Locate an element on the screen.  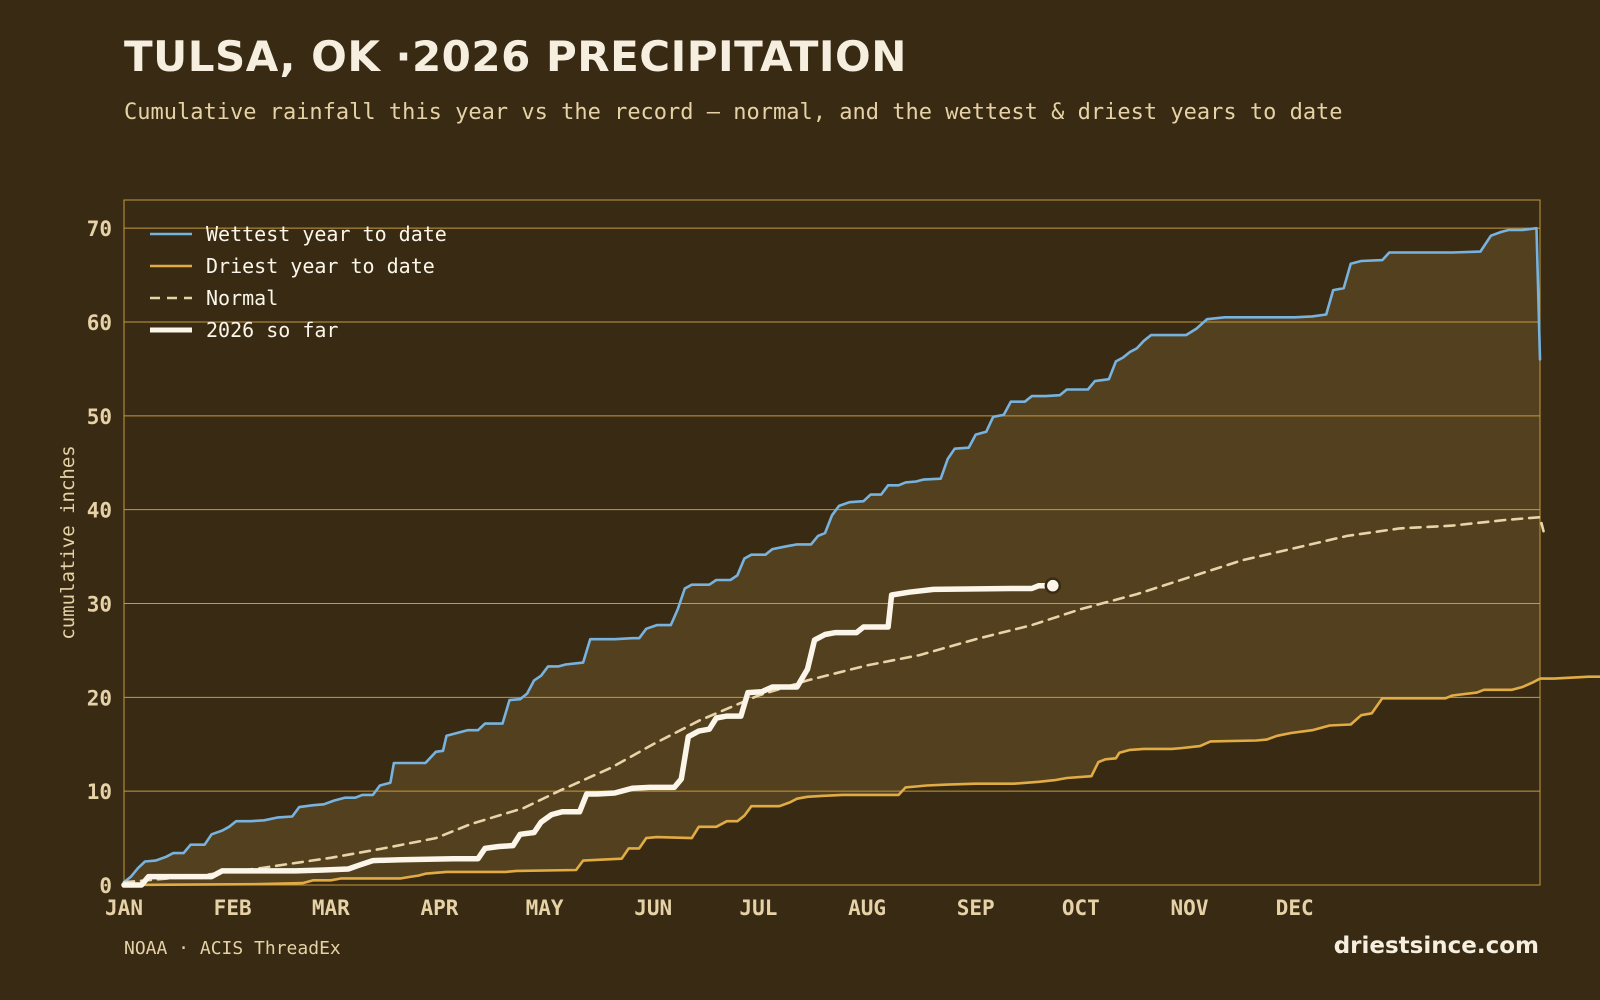
x-tick-label-dec: DEC is located at coordinates (1295, 908).